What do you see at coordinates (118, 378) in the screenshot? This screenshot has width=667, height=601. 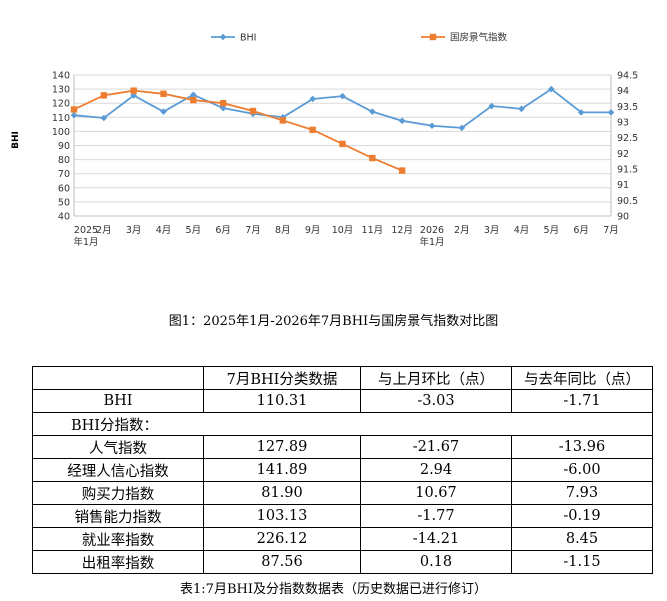 I see `table-header-cell` at bounding box center [118, 378].